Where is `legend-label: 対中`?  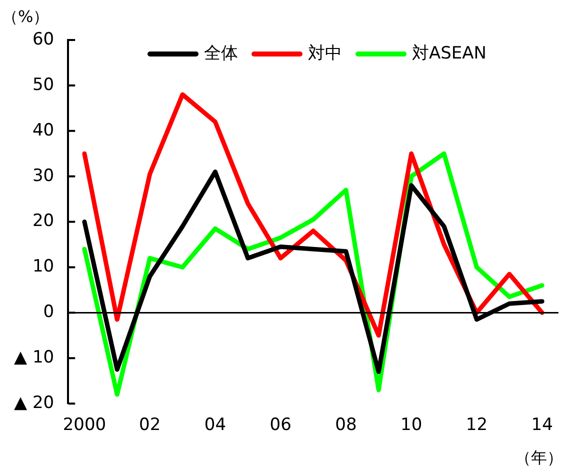
legend-label: 対中 is located at coordinates (325, 53).